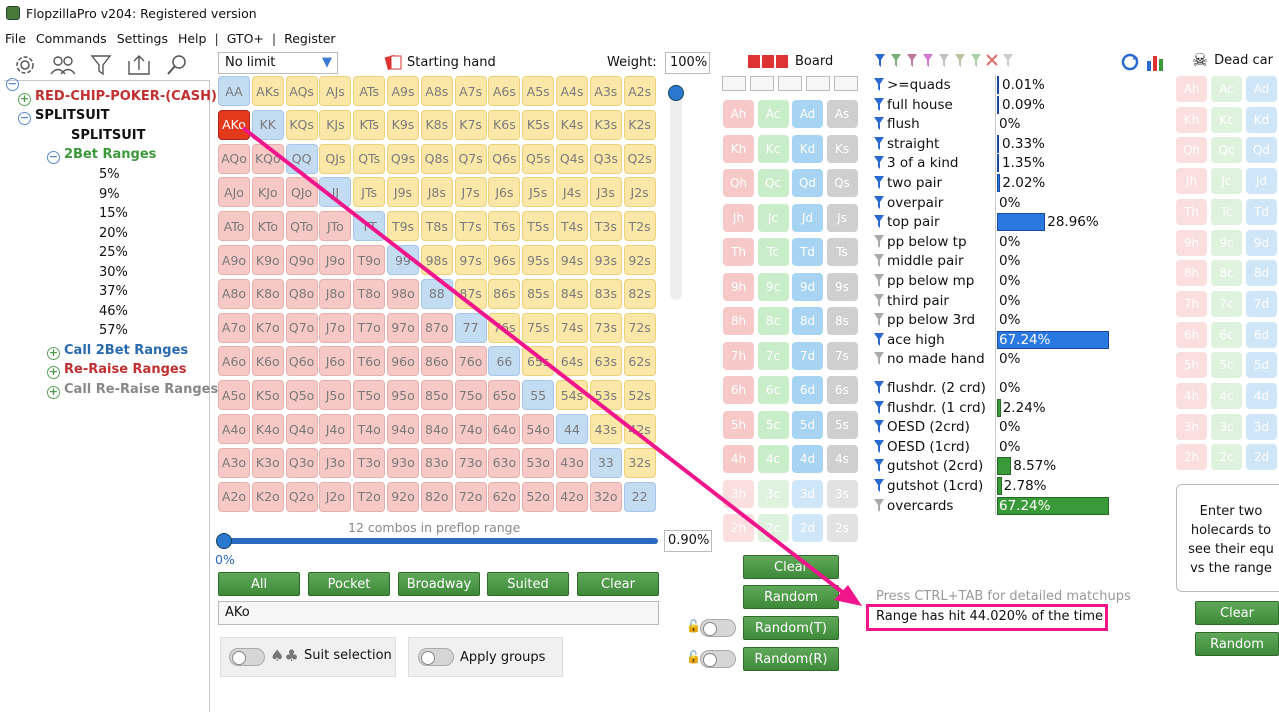  What do you see at coordinates (738, 424) in the screenshot?
I see `board-card-5h: 5h` at bounding box center [738, 424].